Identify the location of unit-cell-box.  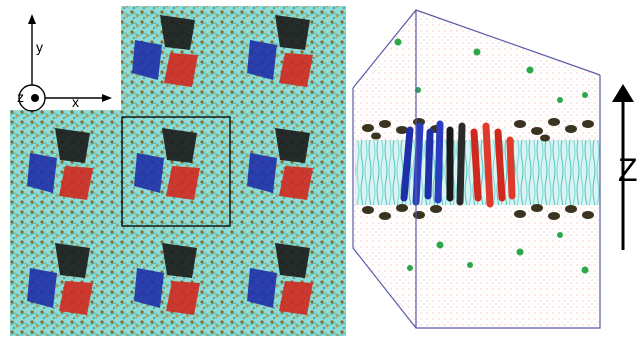
(176, 171).